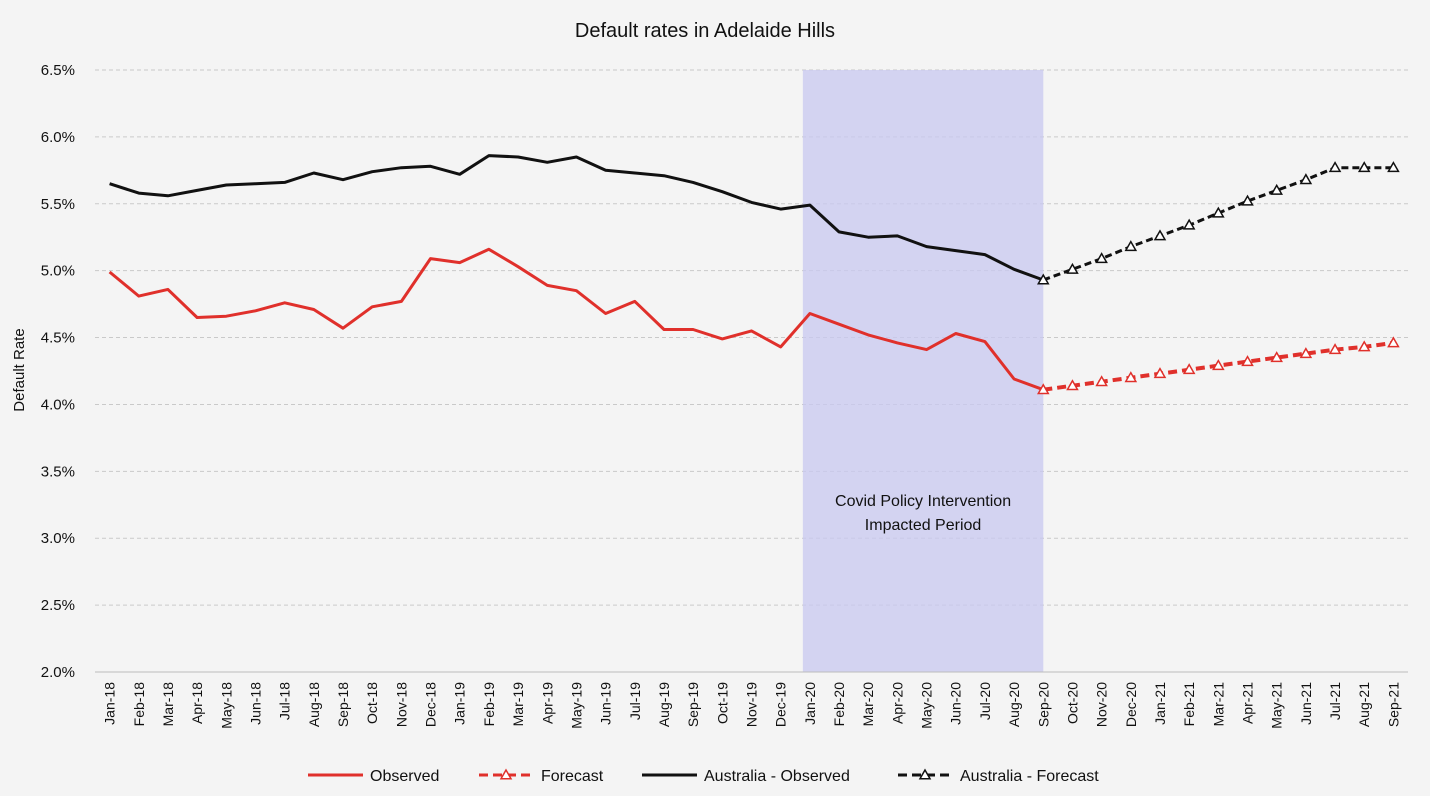  I want to click on series-australia-forecast, so click(1218, 223).